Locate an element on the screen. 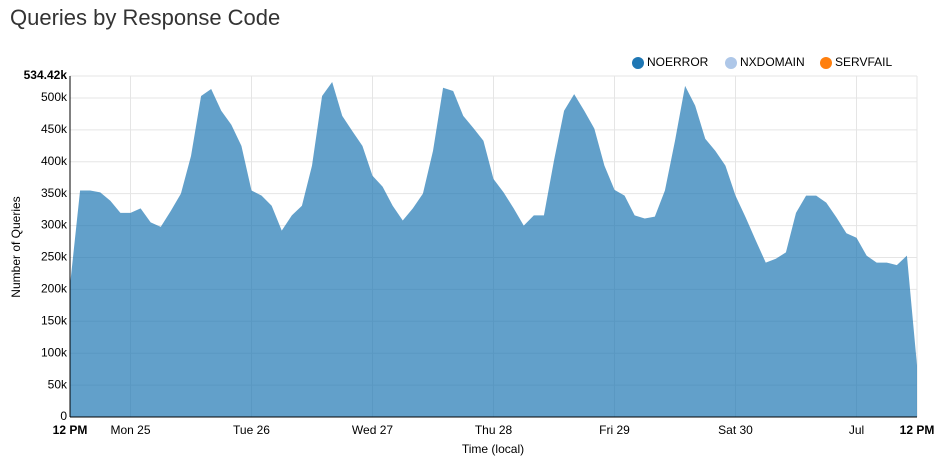 Image resolution: width=944 pixels, height=471 pixels. y-tick-label: 350k is located at coordinates (54, 193).